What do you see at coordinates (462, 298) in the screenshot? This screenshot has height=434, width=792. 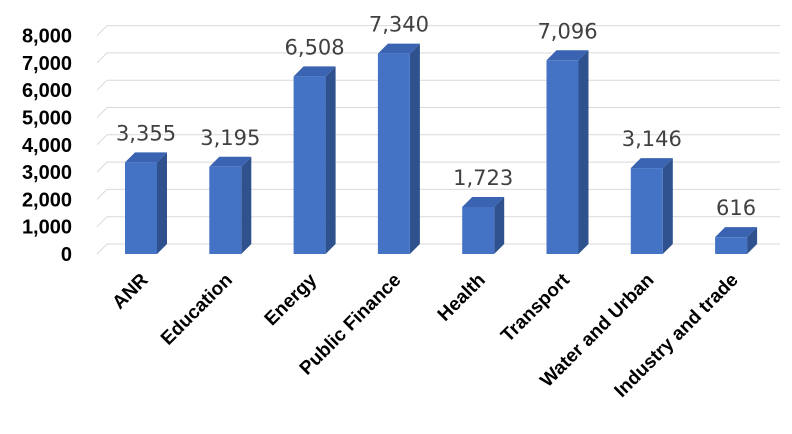 I see `x-tick-label: Health` at bounding box center [462, 298].